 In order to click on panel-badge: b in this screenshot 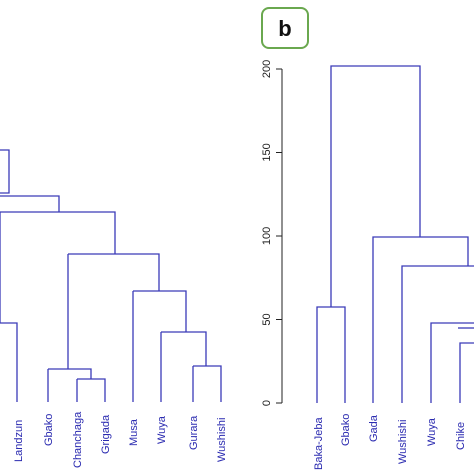, I will do `click(285, 28)`.